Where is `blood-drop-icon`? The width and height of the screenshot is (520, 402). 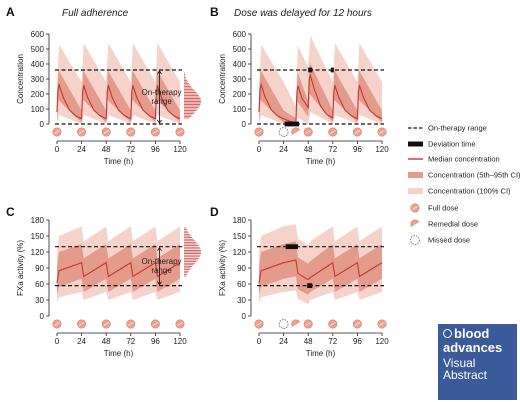
blood-drop-icon is located at coordinates (447, 333).